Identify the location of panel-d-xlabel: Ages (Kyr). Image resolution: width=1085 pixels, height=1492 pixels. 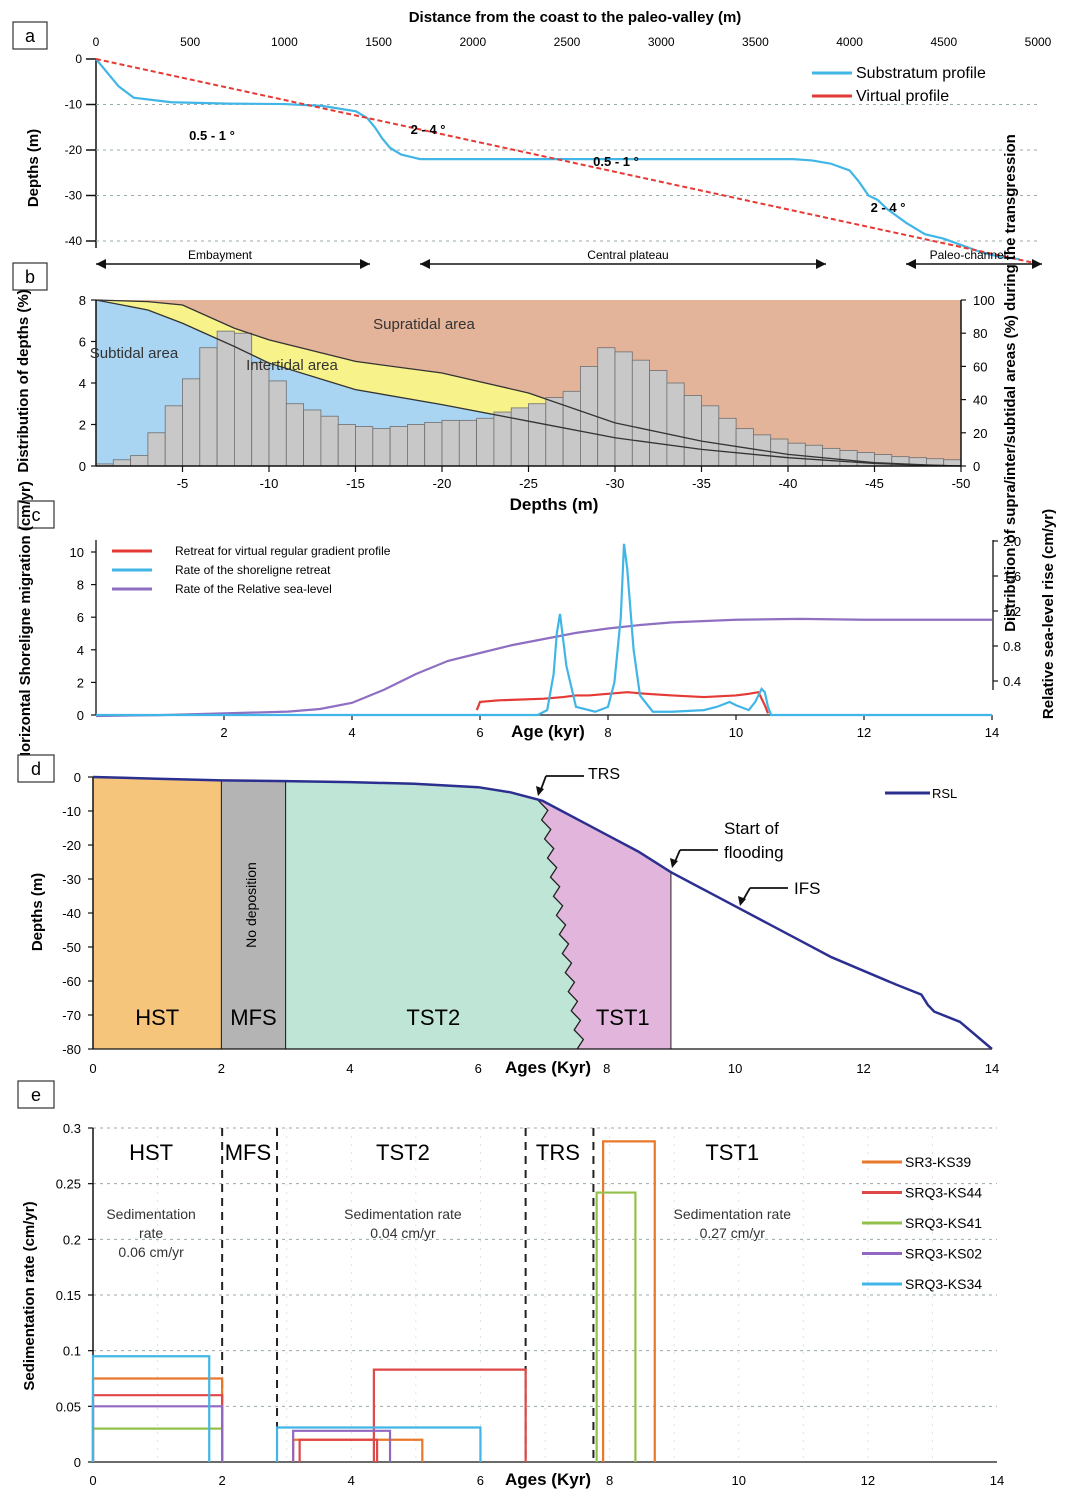
(548, 1067).